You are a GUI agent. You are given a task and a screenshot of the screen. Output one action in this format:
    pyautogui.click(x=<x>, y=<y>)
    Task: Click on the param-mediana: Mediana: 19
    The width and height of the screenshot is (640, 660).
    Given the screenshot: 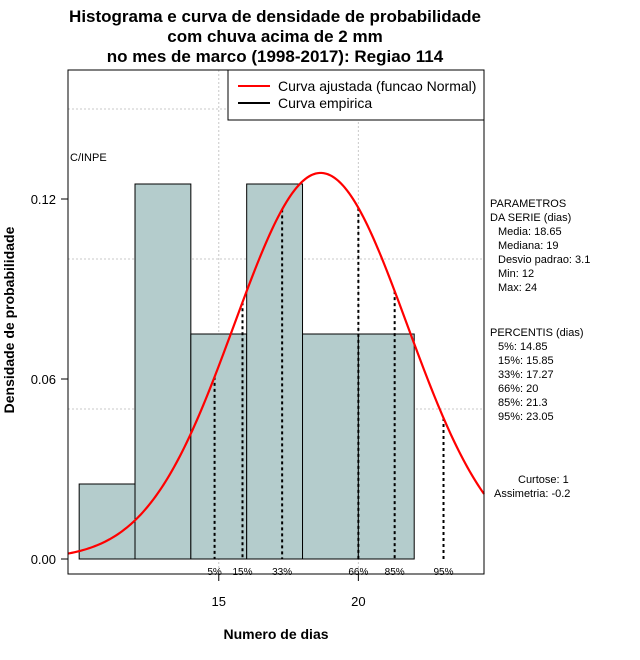 What is the action you would take?
    pyautogui.click(x=528, y=246)
    